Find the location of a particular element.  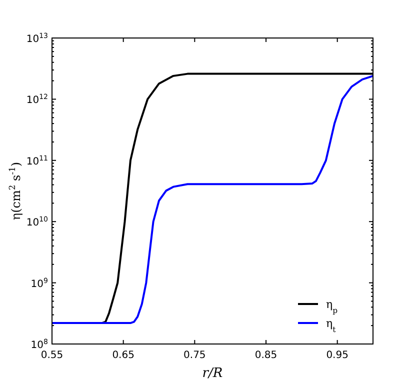

y-tick-label: 10$^{8}$ is located at coordinates (39, 344).